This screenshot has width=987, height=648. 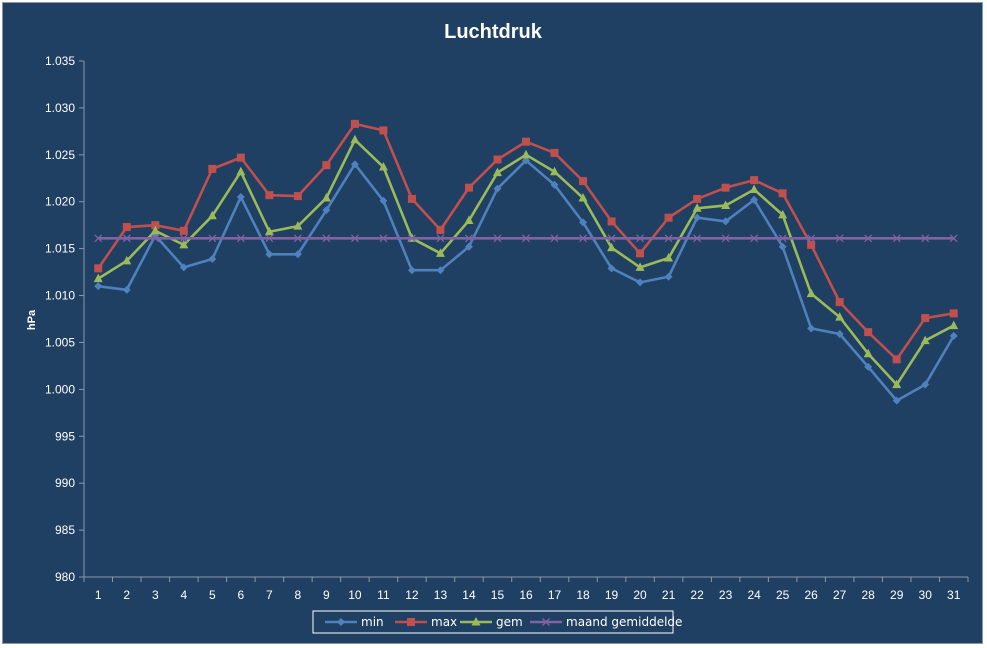 I want to click on x-tick-label: 14, so click(x=469, y=595).